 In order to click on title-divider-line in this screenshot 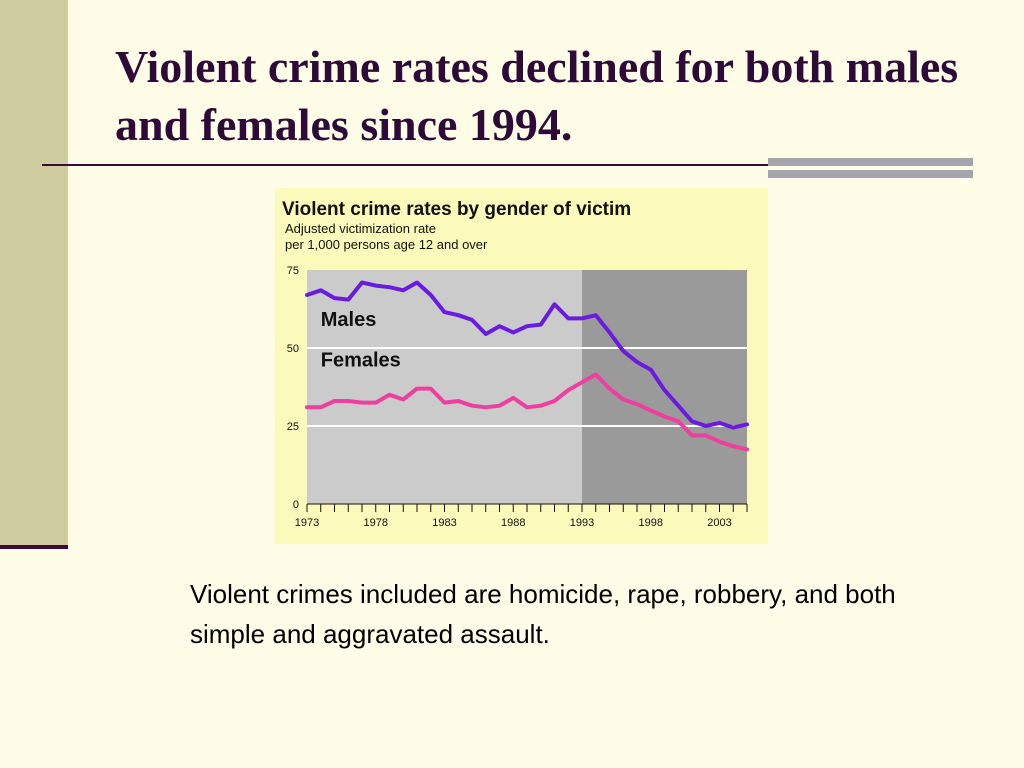, I will do `click(426, 165)`.